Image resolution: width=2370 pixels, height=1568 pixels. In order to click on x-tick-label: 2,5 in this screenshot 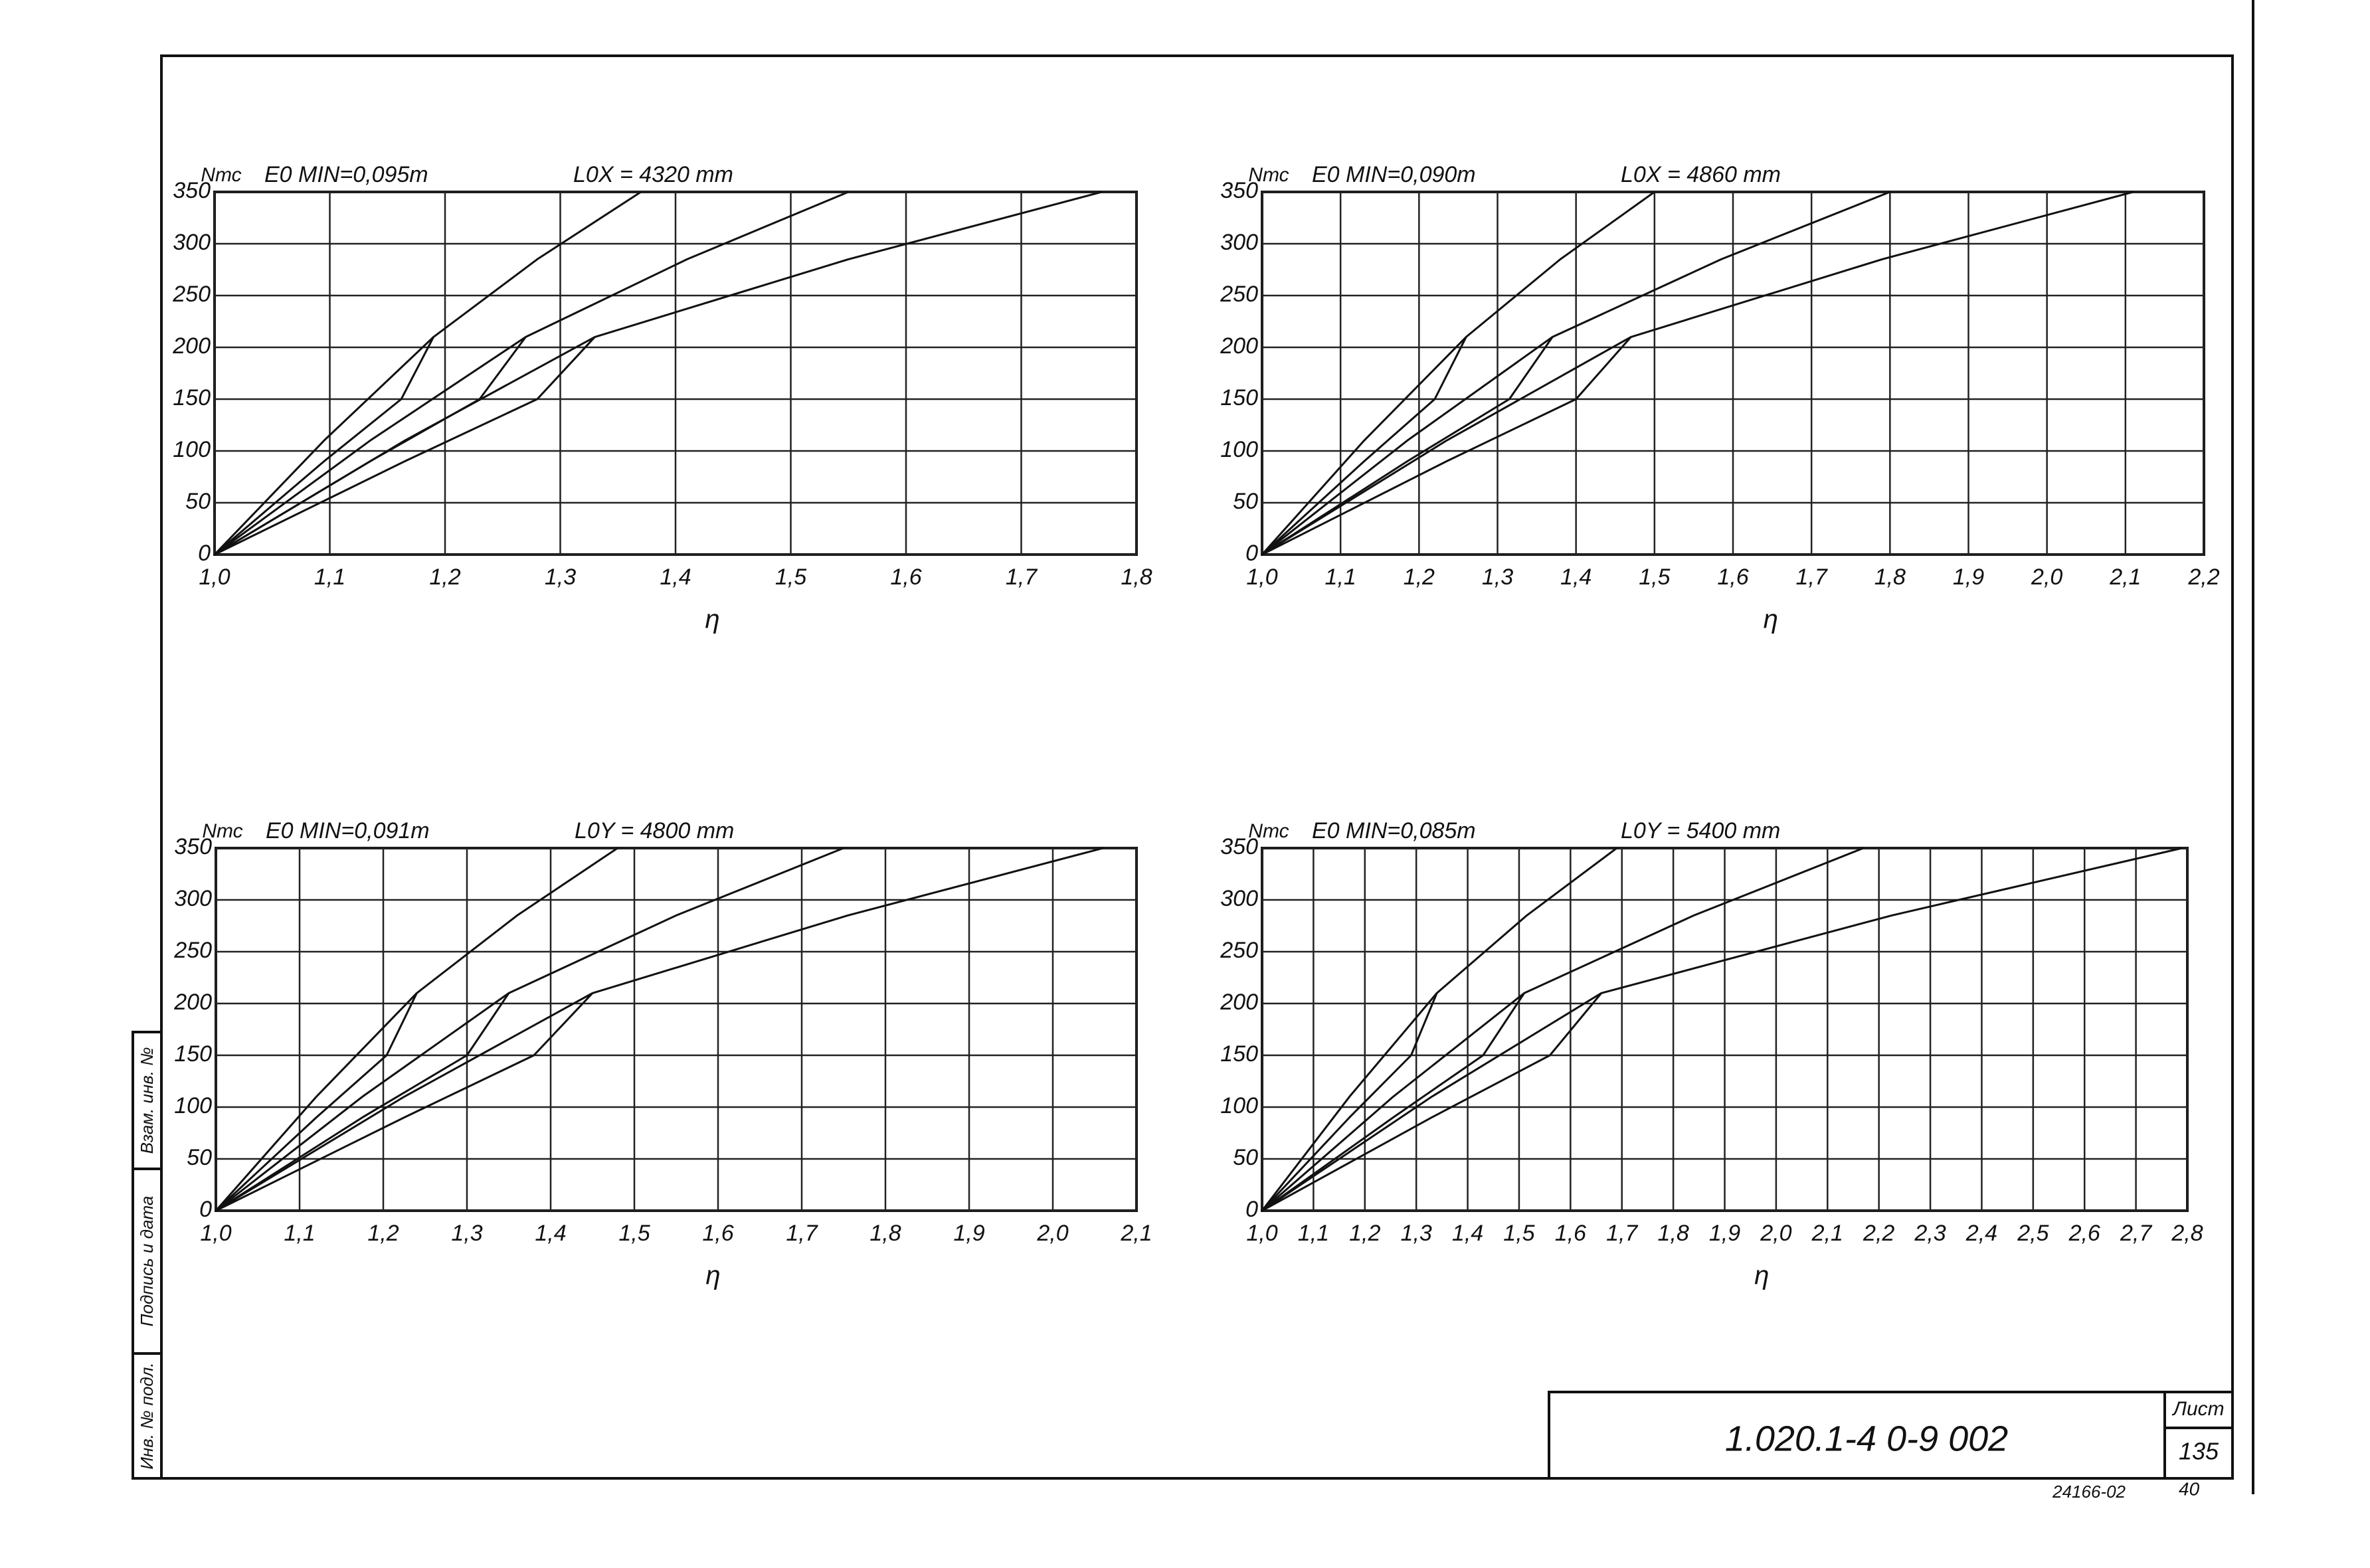, I will do `click(2033, 1233)`.